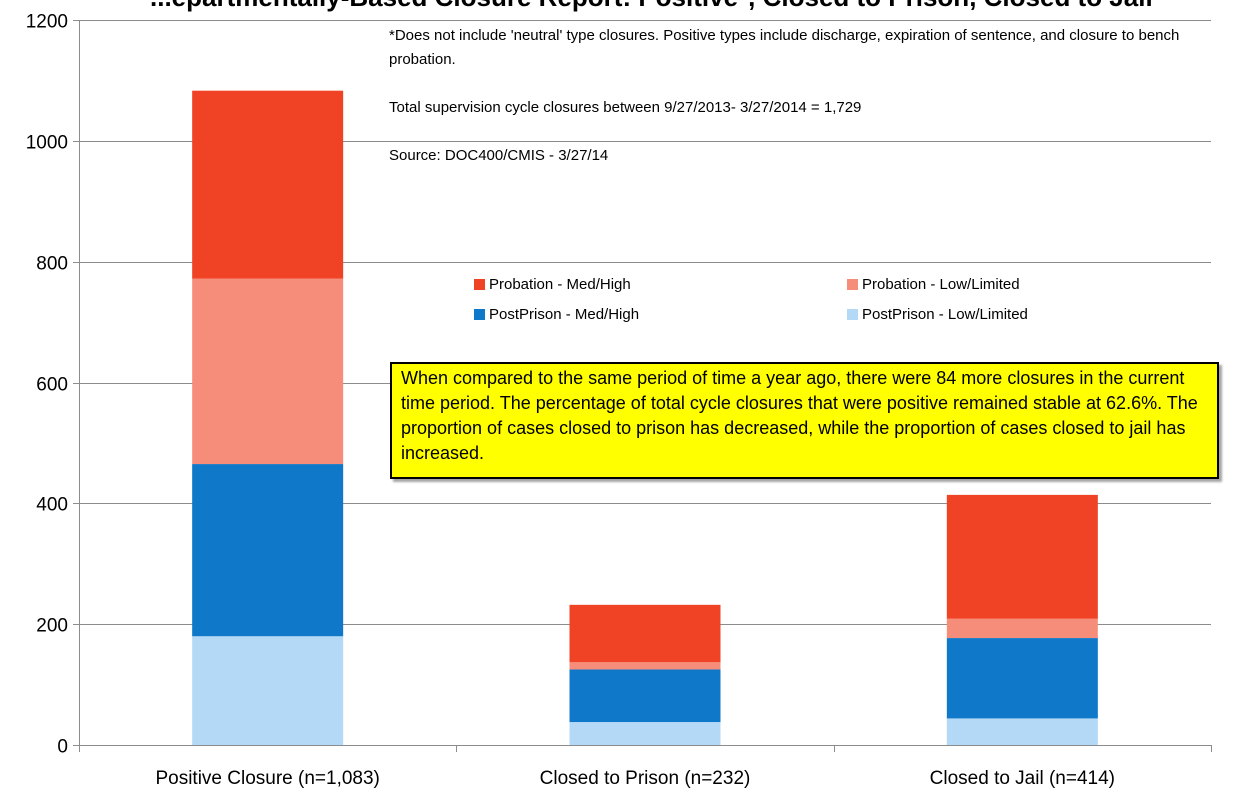 This screenshot has width=1235, height=794. Describe the element at coordinates (52, 264) in the screenshot. I see `y-tick-label: 800` at that location.